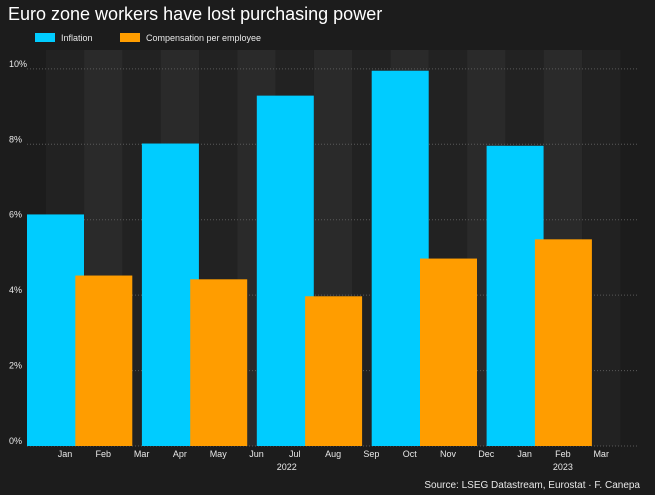 The height and width of the screenshot is (495, 655). What do you see at coordinates (18, 64) in the screenshot?
I see `y-tick-label: 10%` at bounding box center [18, 64].